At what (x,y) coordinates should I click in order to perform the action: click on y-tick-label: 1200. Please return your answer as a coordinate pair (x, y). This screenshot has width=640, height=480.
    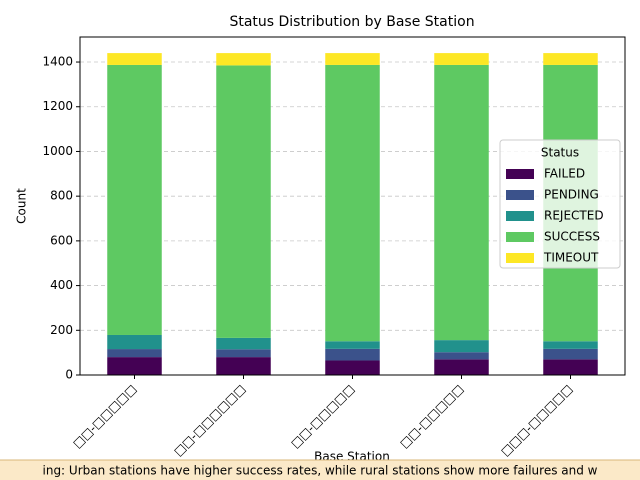
    Looking at the image, I should click on (57, 106).